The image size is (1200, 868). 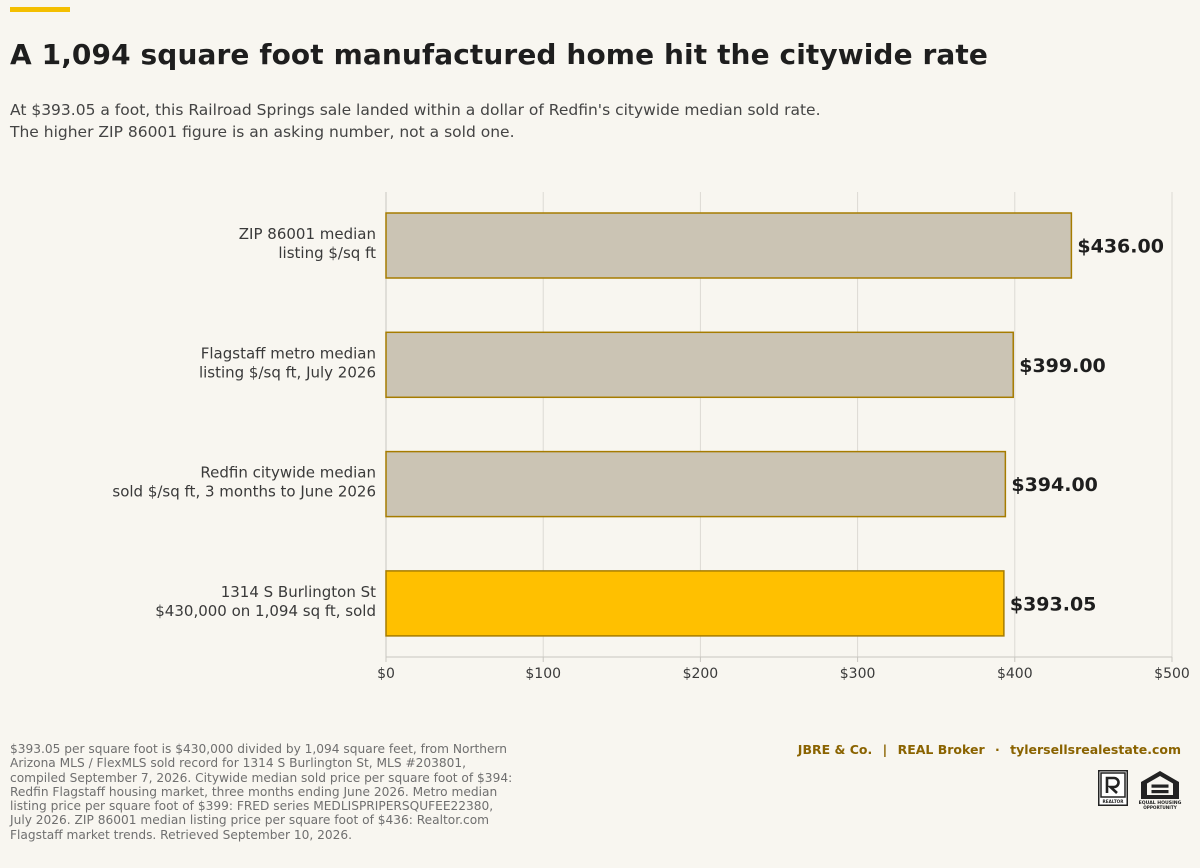 I want to click on category-label-0-line-1: ZIP 86001 median, so click(x=307, y=234).